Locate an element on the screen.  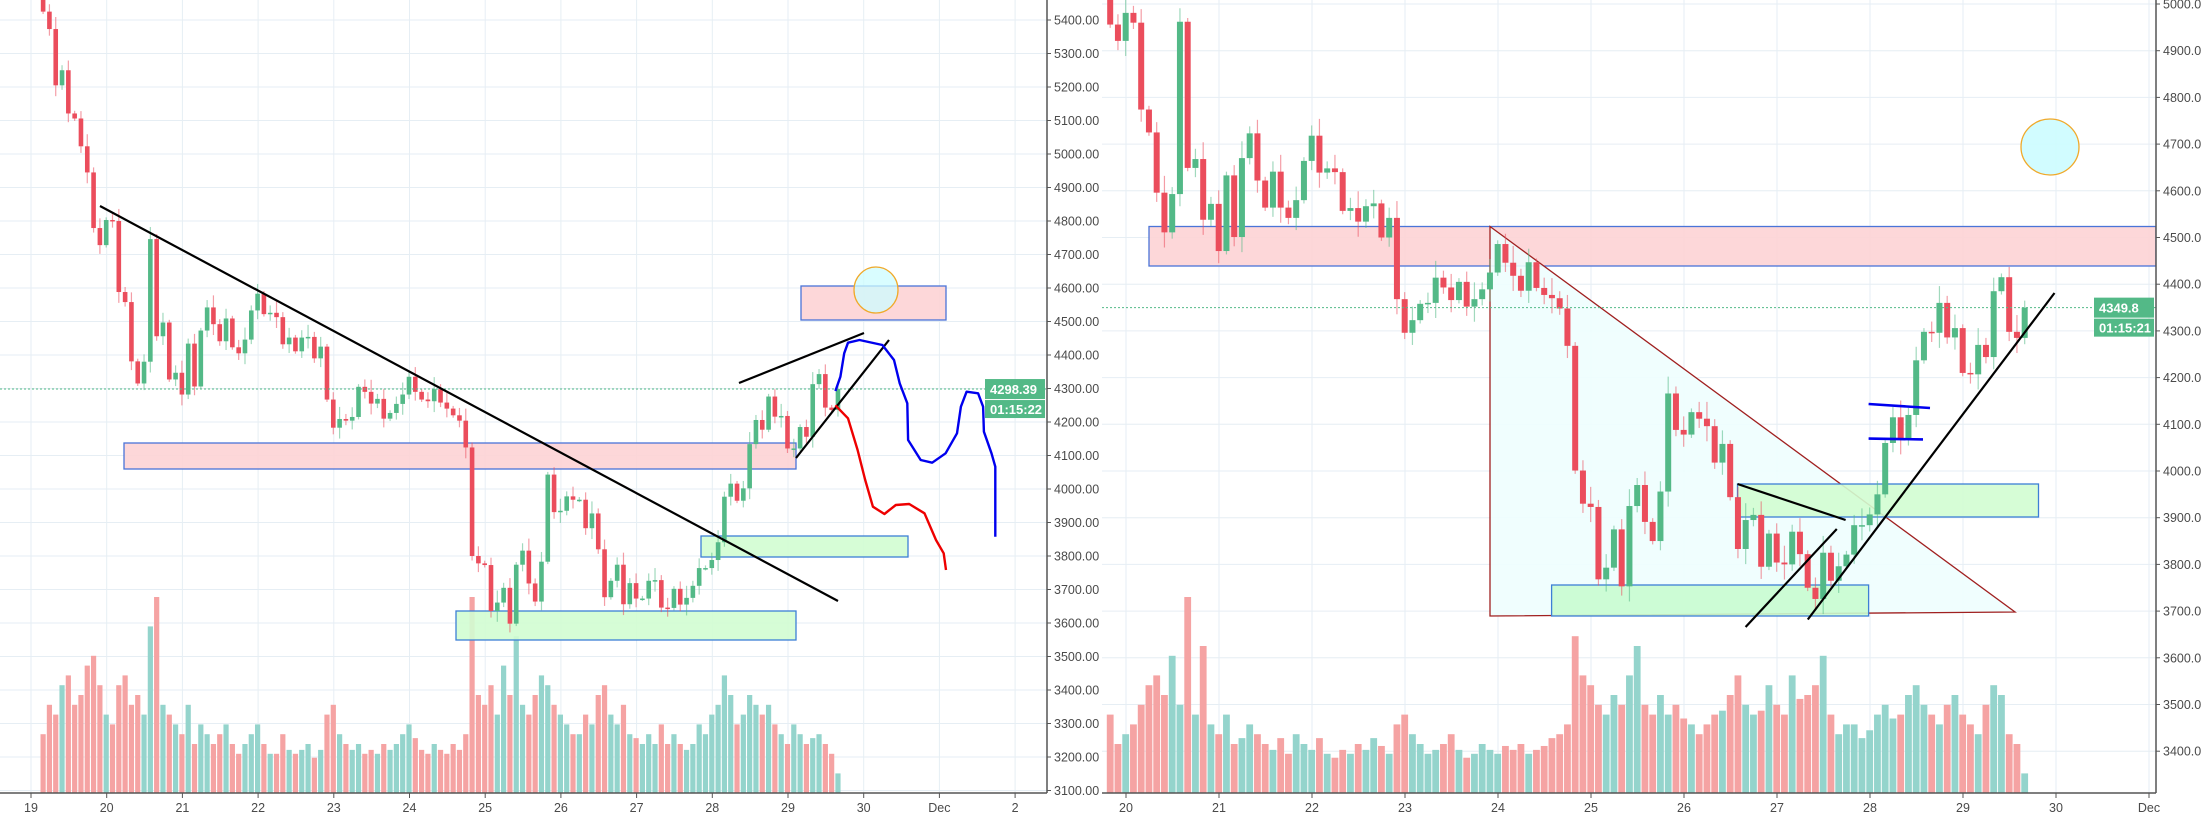
support-zone-lower is located at coordinates (626, 625).